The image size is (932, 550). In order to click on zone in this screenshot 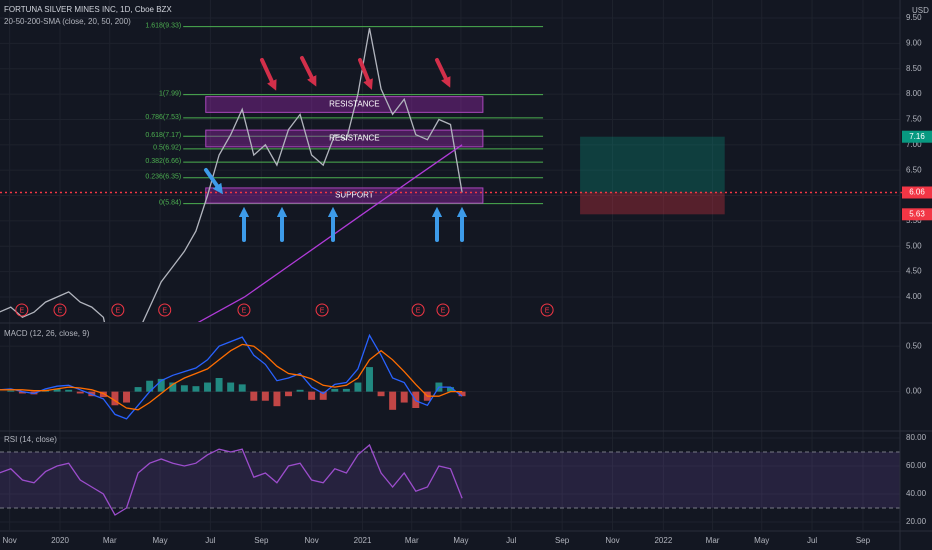, I will do `click(344, 104)`.